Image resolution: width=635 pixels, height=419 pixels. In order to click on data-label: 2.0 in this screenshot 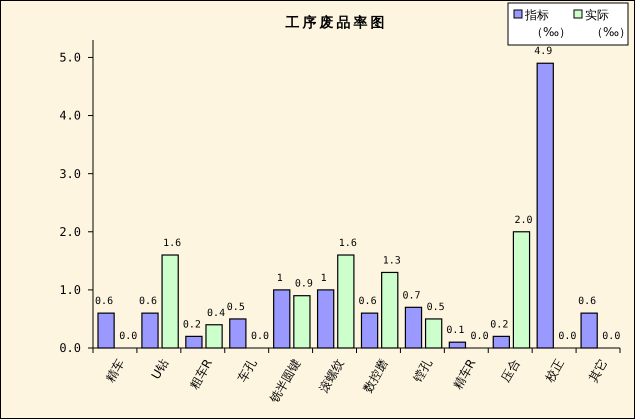, I will do `click(523, 220)`.